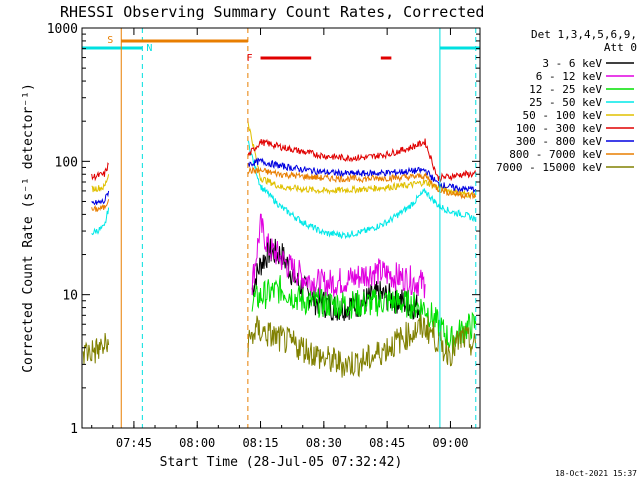 This screenshot has height=480, width=640. Describe the element at coordinates (387, 443) in the screenshot. I see `x-tick-label-5: 08:45` at that location.